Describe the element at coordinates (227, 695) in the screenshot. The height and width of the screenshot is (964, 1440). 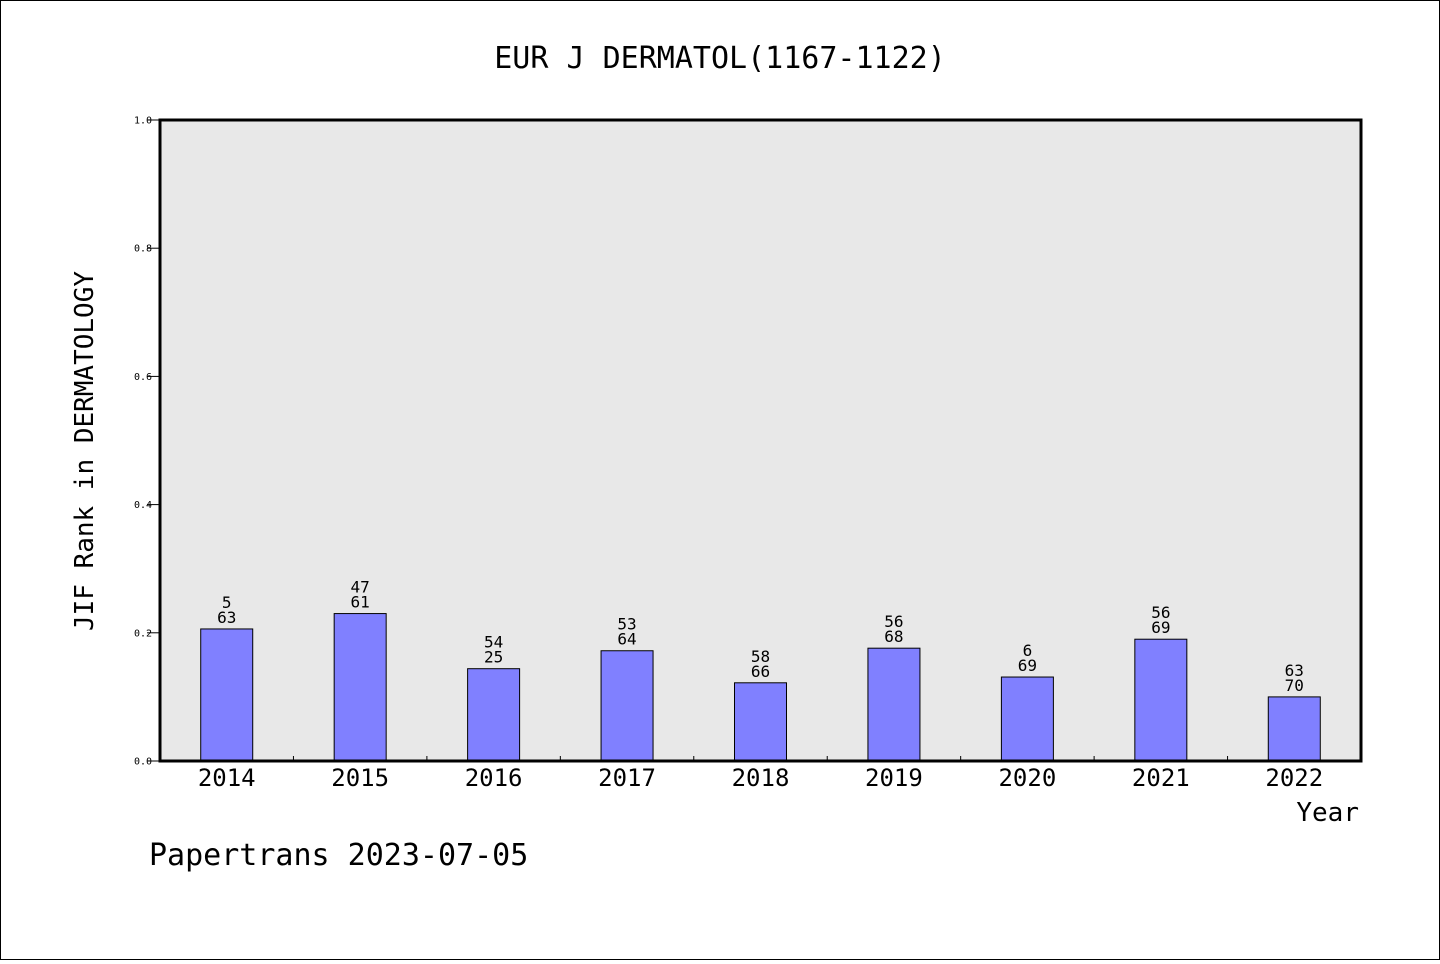
I see `bar-2014` at that location.